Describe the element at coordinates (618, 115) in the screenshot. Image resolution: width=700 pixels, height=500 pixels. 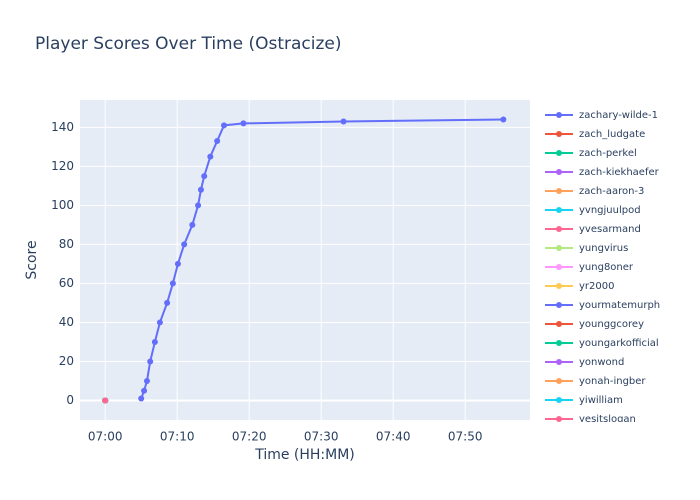
I see `legend-label: zachary-wilde-1` at that location.